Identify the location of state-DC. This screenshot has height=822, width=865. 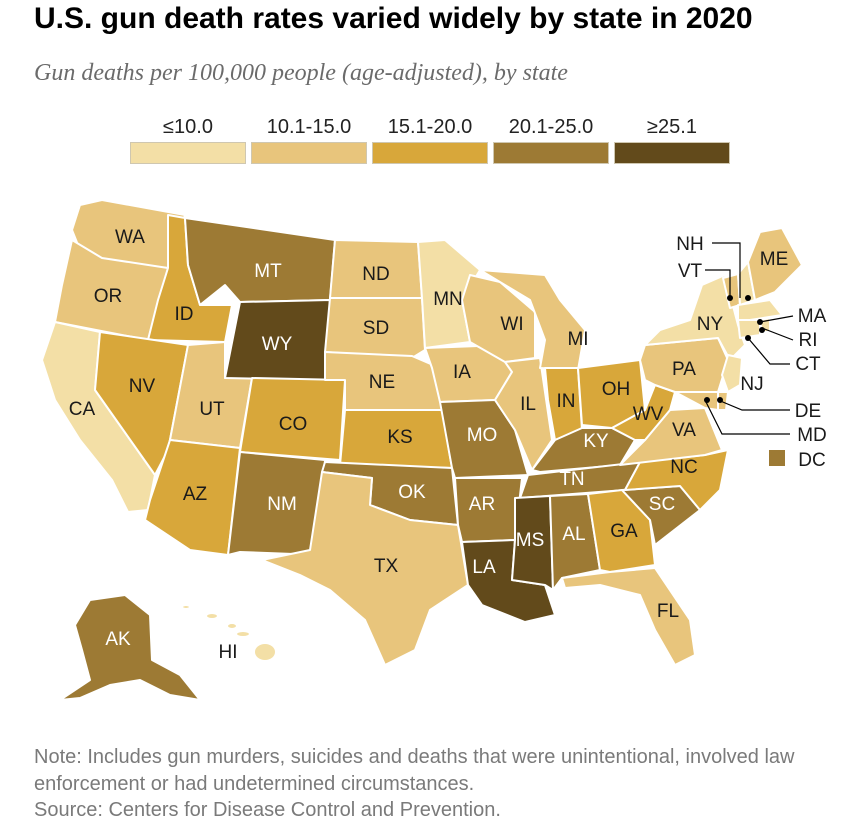
(777, 458).